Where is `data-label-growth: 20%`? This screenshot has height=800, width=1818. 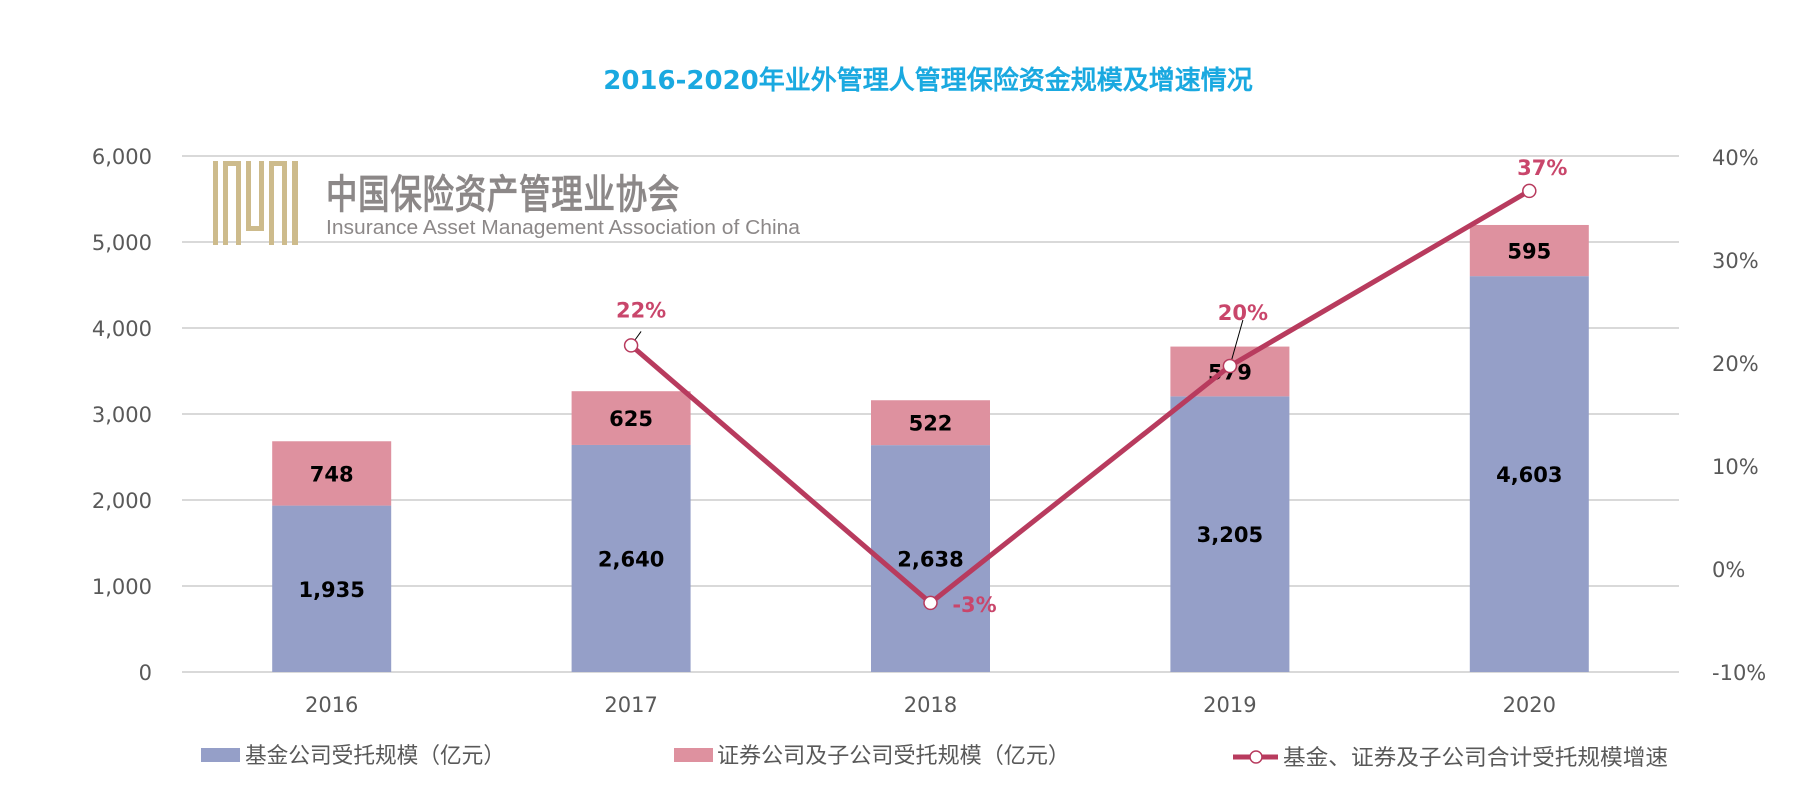
data-label-growth: 20% is located at coordinates (1243, 313).